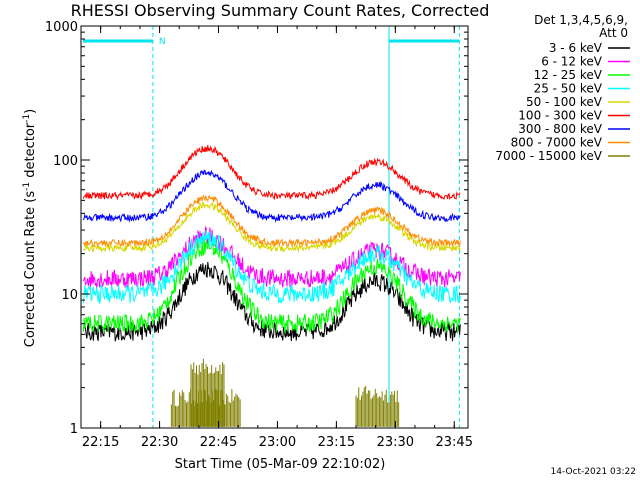 This screenshot has height=480, width=640. What do you see at coordinates (100, 442) in the screenshot?
I see `x-tick-label: 22:15` at bounding box center [100, 442].